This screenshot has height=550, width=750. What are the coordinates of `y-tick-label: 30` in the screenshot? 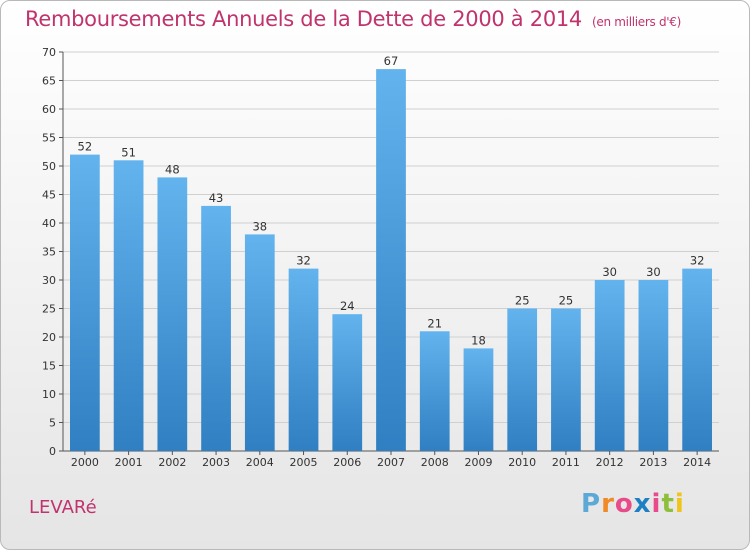 It's located at (49, 280).